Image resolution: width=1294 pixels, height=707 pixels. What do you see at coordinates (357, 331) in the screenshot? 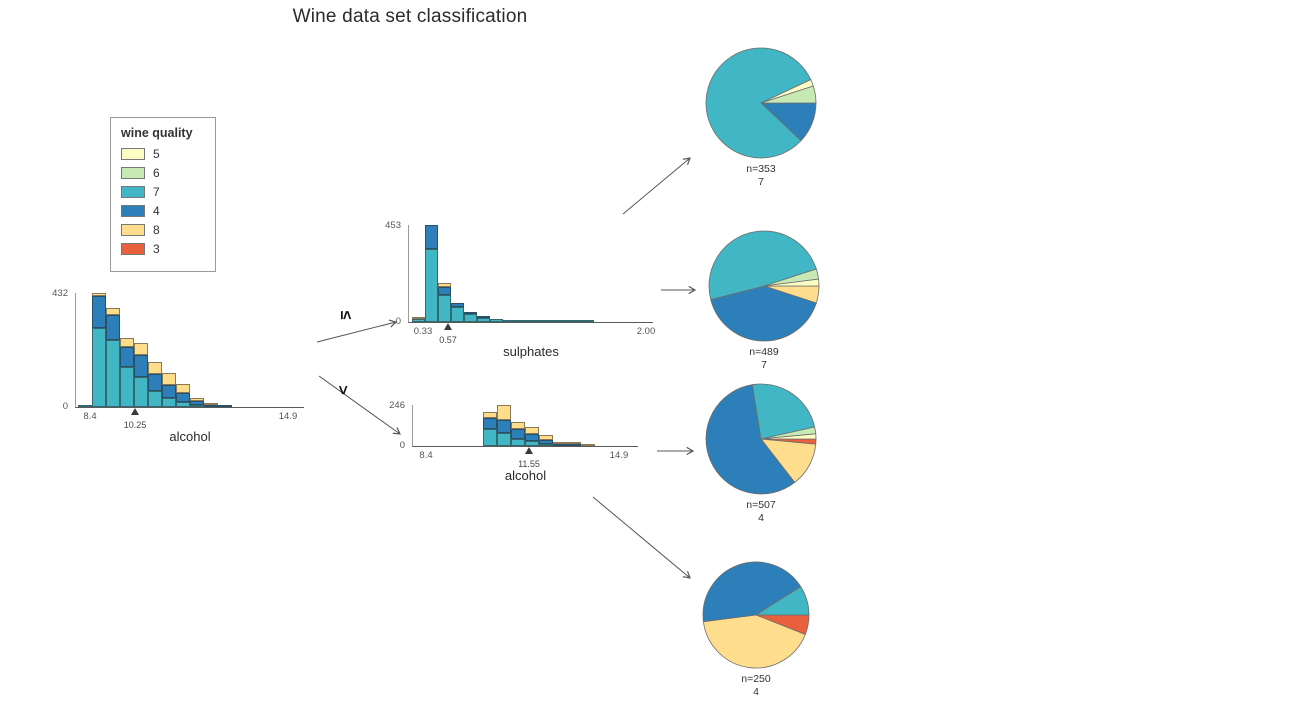
I see `edge-arrow-root-left` at bounding box center [357, 331].